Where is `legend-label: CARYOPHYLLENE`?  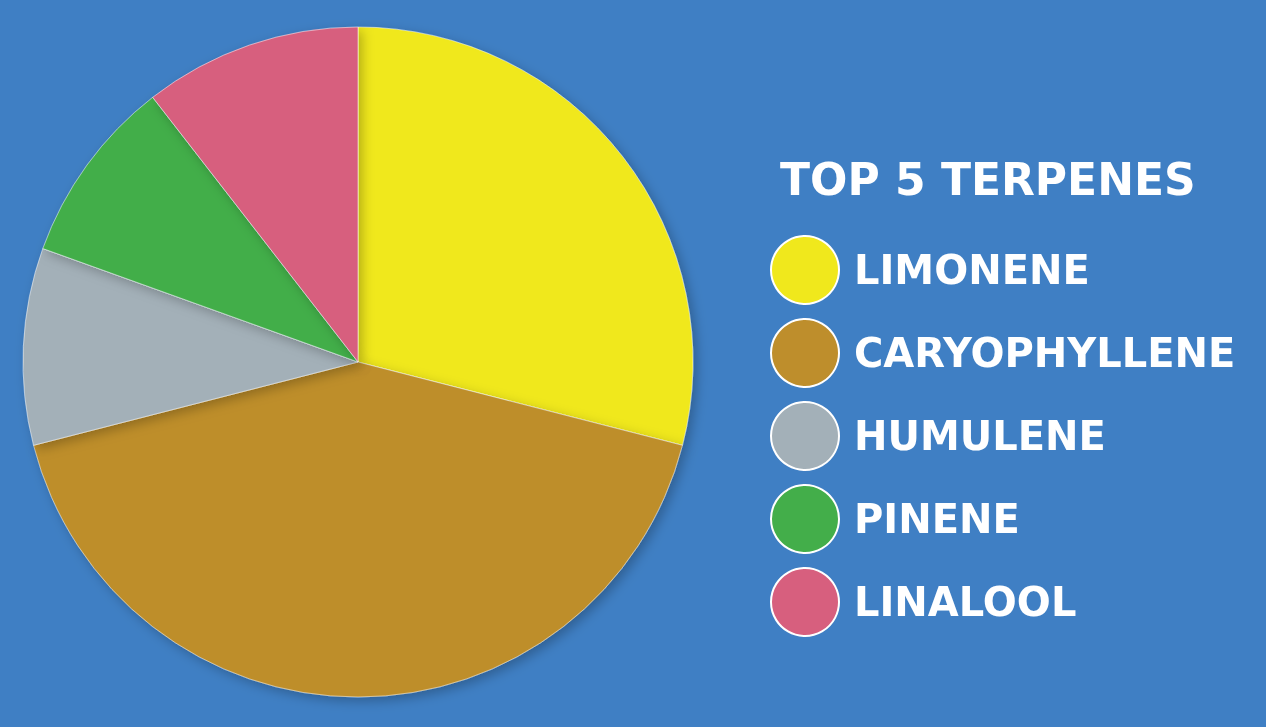
legend-label: CARYOPHYLLENE is located at coordinates (1045, 353).